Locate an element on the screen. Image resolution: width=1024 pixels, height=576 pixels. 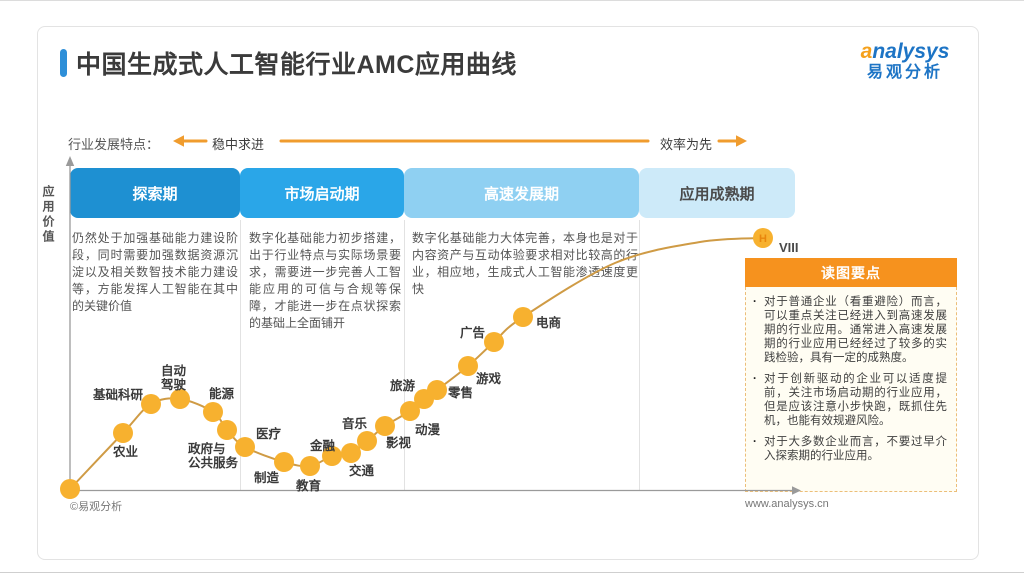
phase-band-rapid-growth: 高速发展期 is located at coordinates (521, 193).